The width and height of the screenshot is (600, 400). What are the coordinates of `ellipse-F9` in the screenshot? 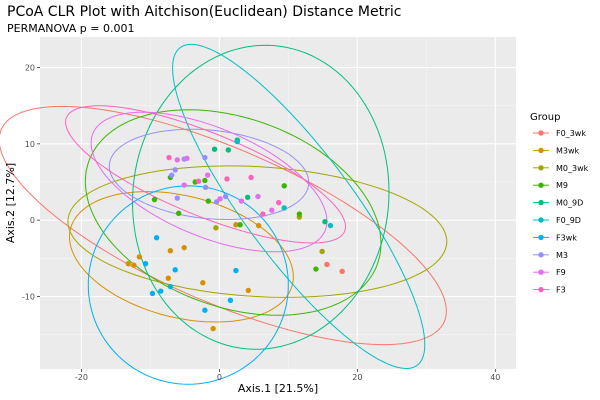 It's located at (209, 182).